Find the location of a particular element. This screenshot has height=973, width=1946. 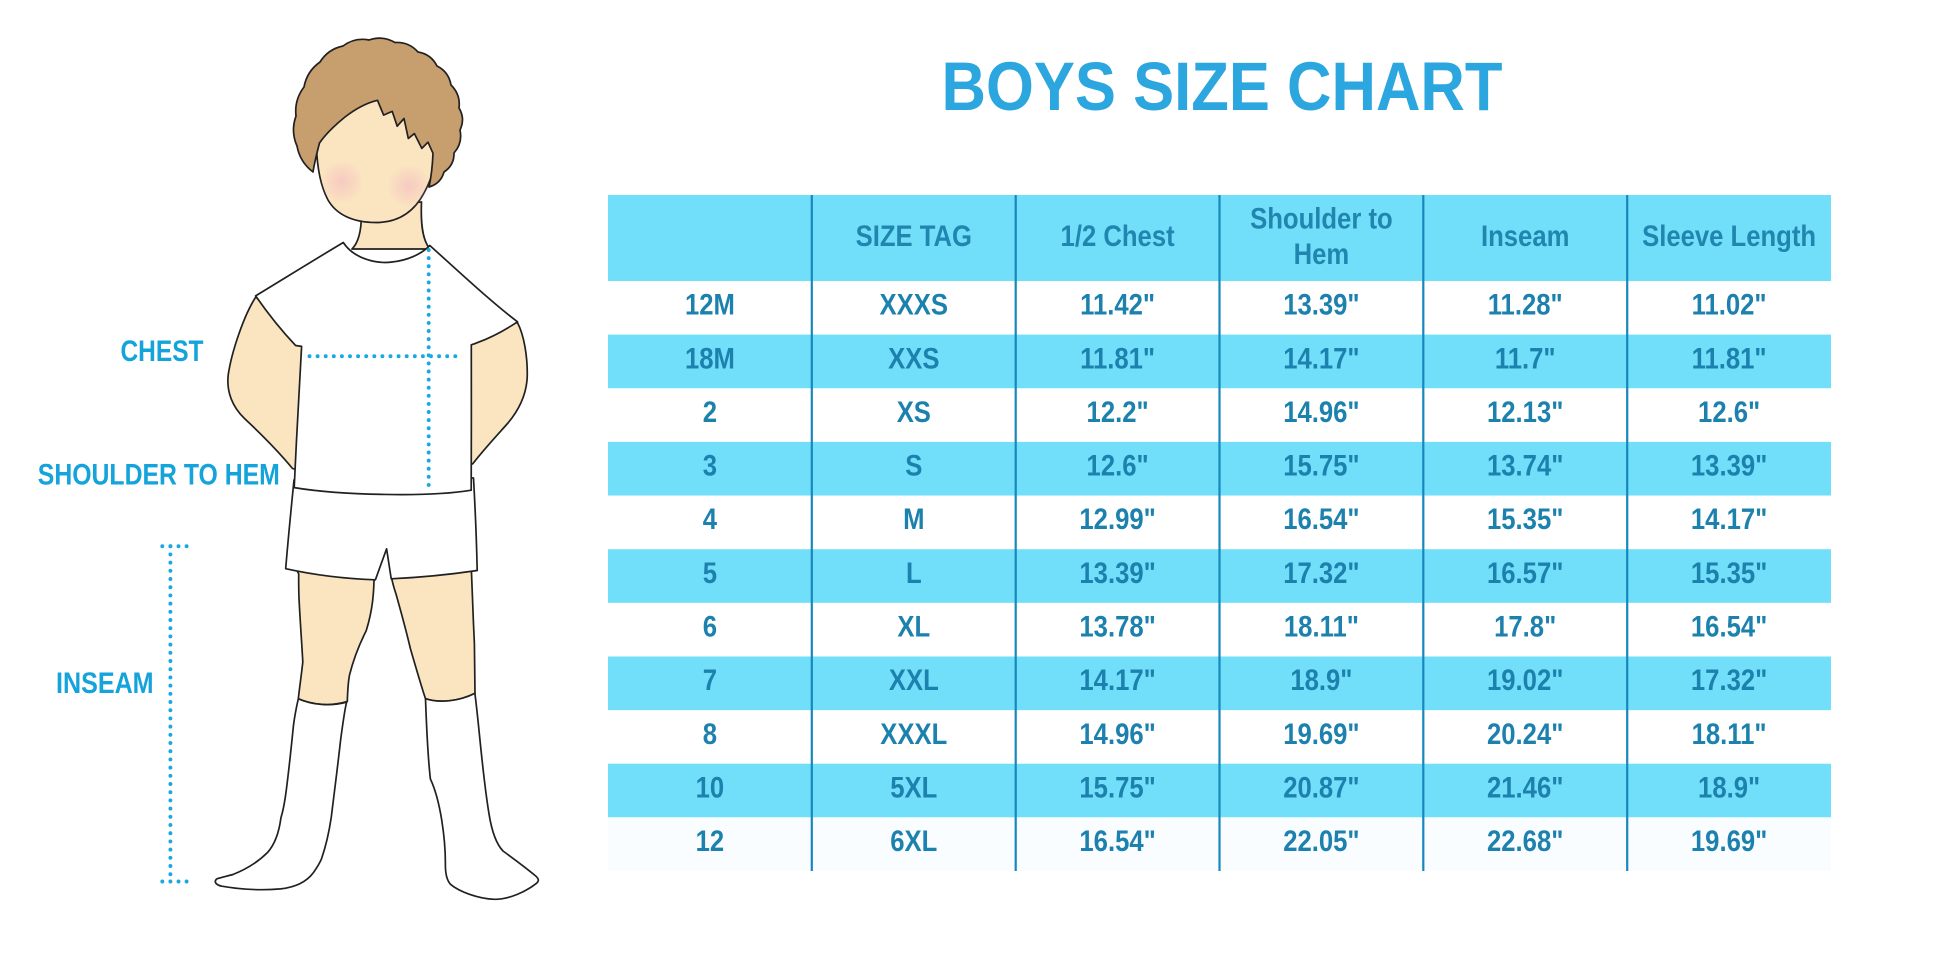

svg-text: XXXS is located at coordinates (914, 305).